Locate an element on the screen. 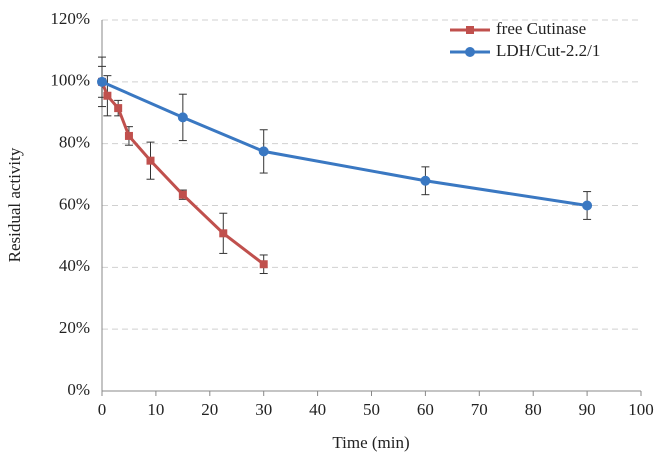  legend-label: LDH/Cut-2.2/1 is located at coordinates (548, 50).